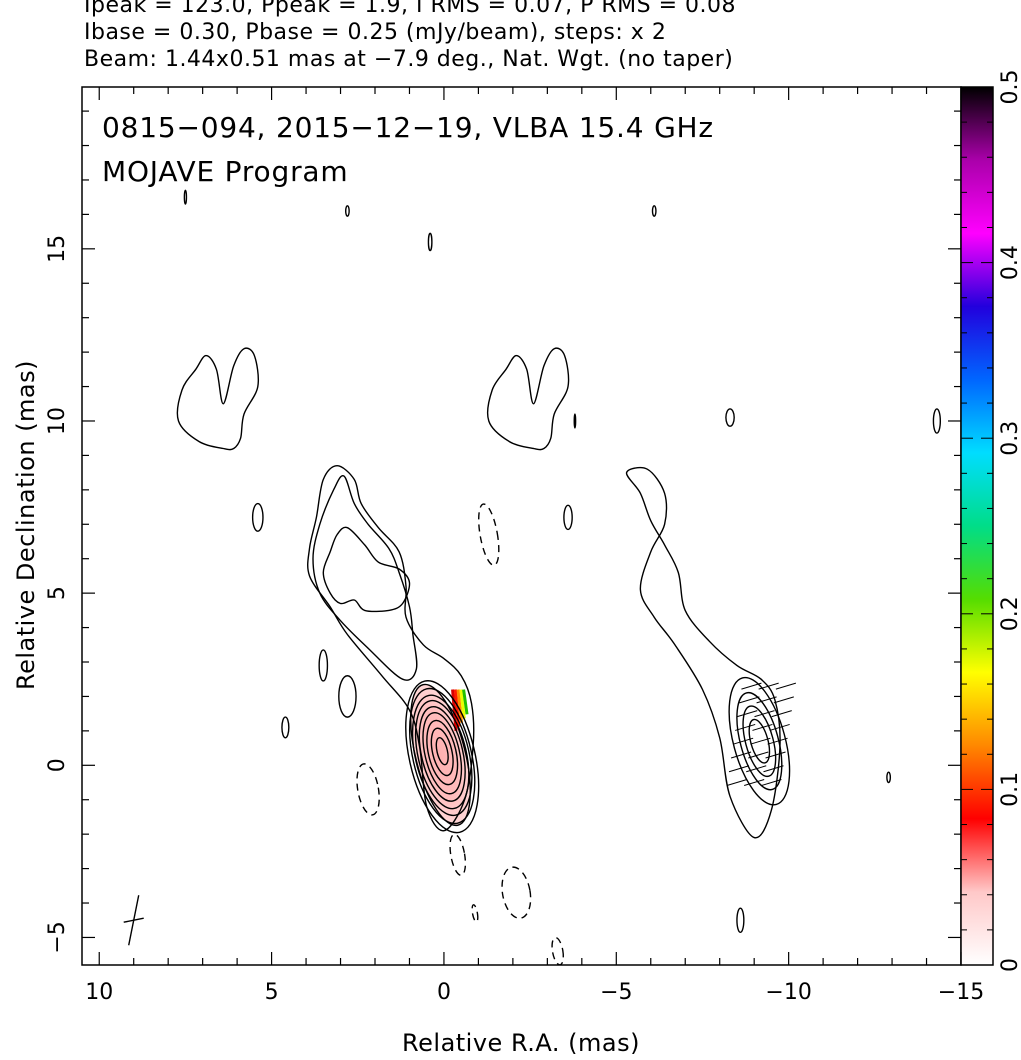 This screenshot has height=1060, width=1021. Describe the element at coordinates (521, 1043) in the screenshot. I see `x-axis-label: Relative R.A. (mas)` at that location.